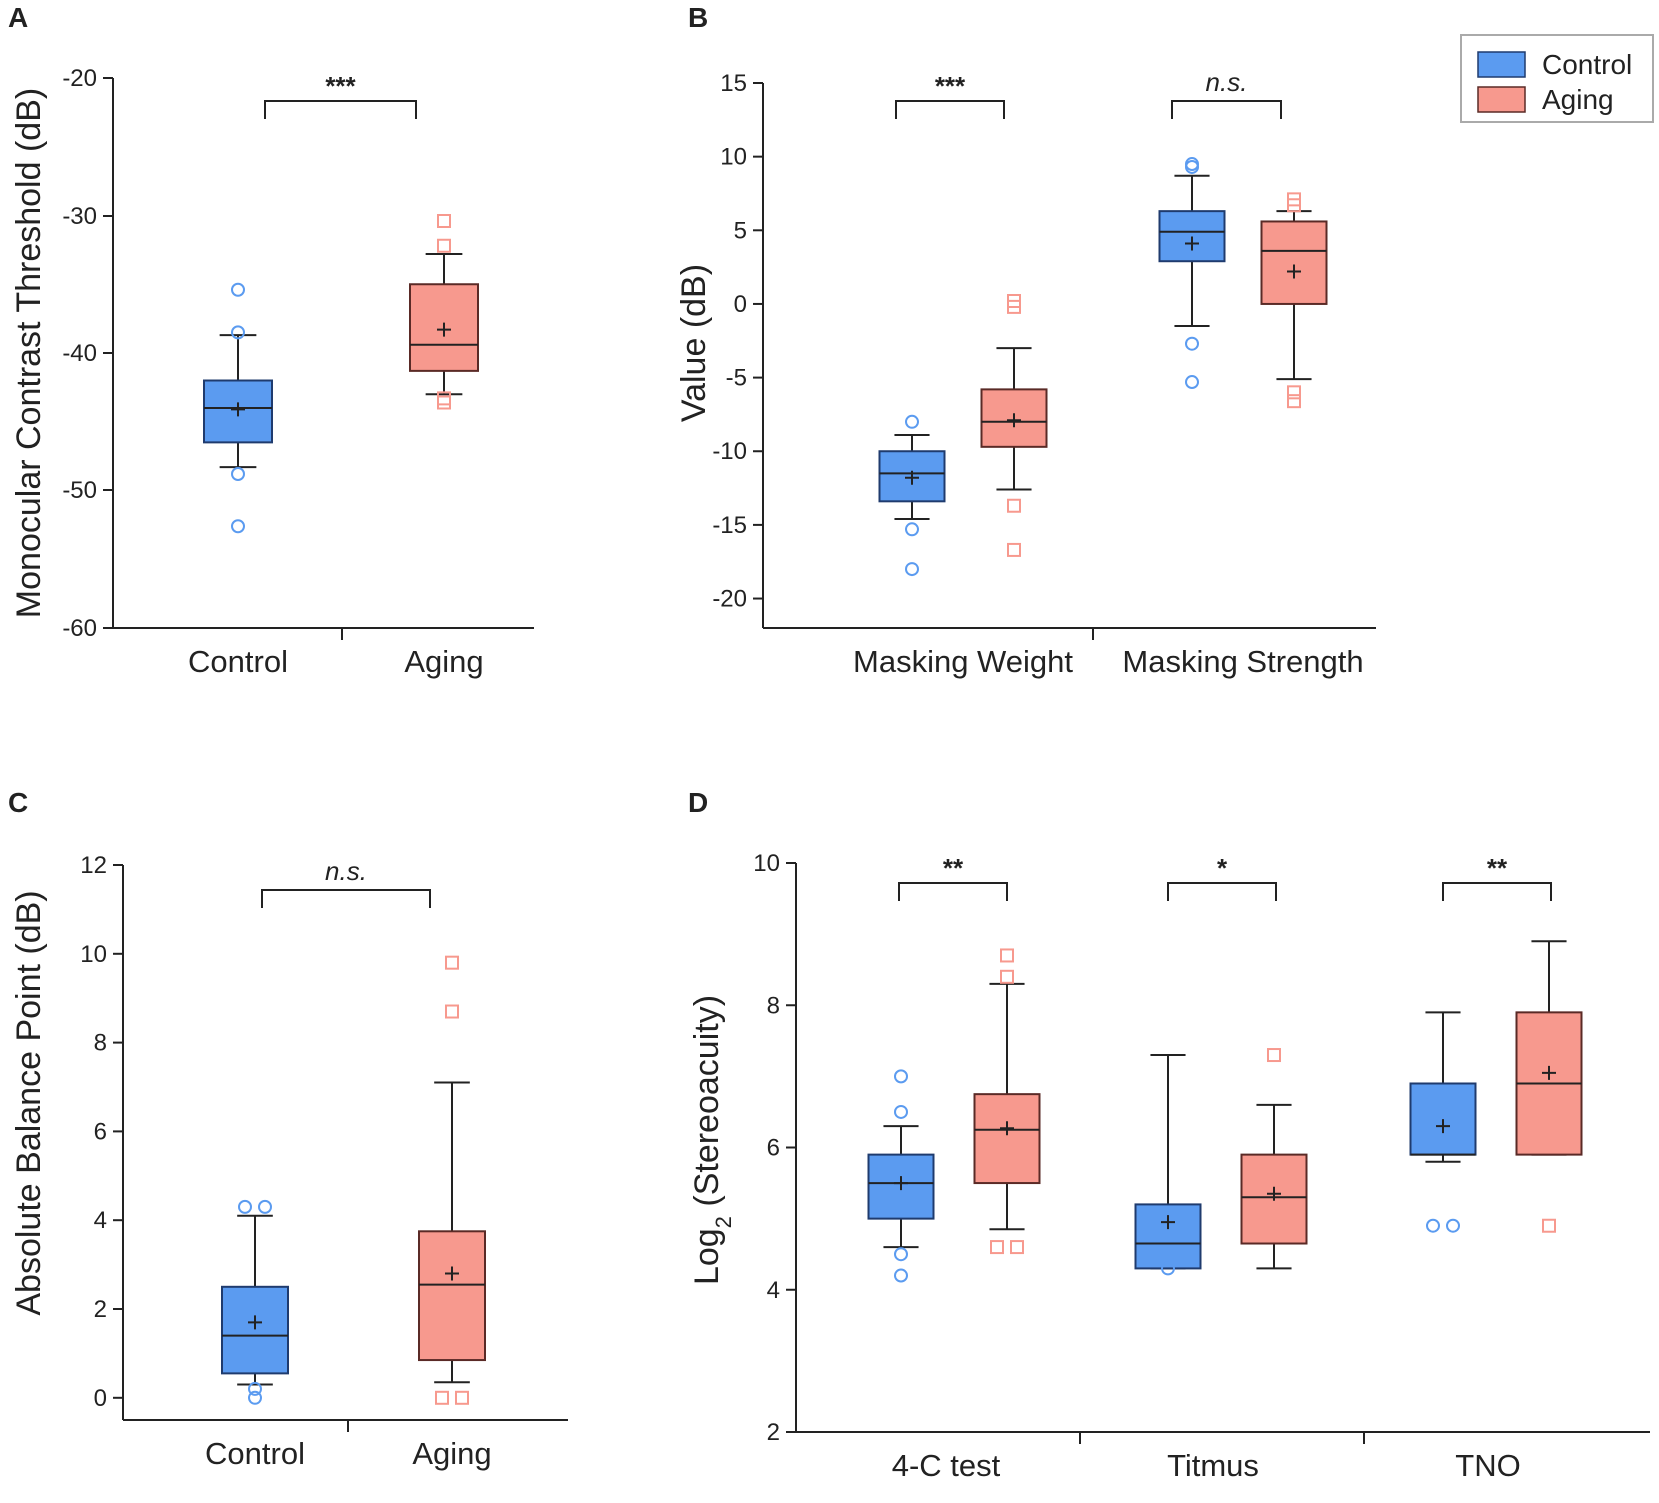 Image resolution: width=1659 pixels, height=1503 pixels. What do you see at coordinates (698, 802) in the screenshot?
I see `panel-label: D` at bounding box center [698, 802].